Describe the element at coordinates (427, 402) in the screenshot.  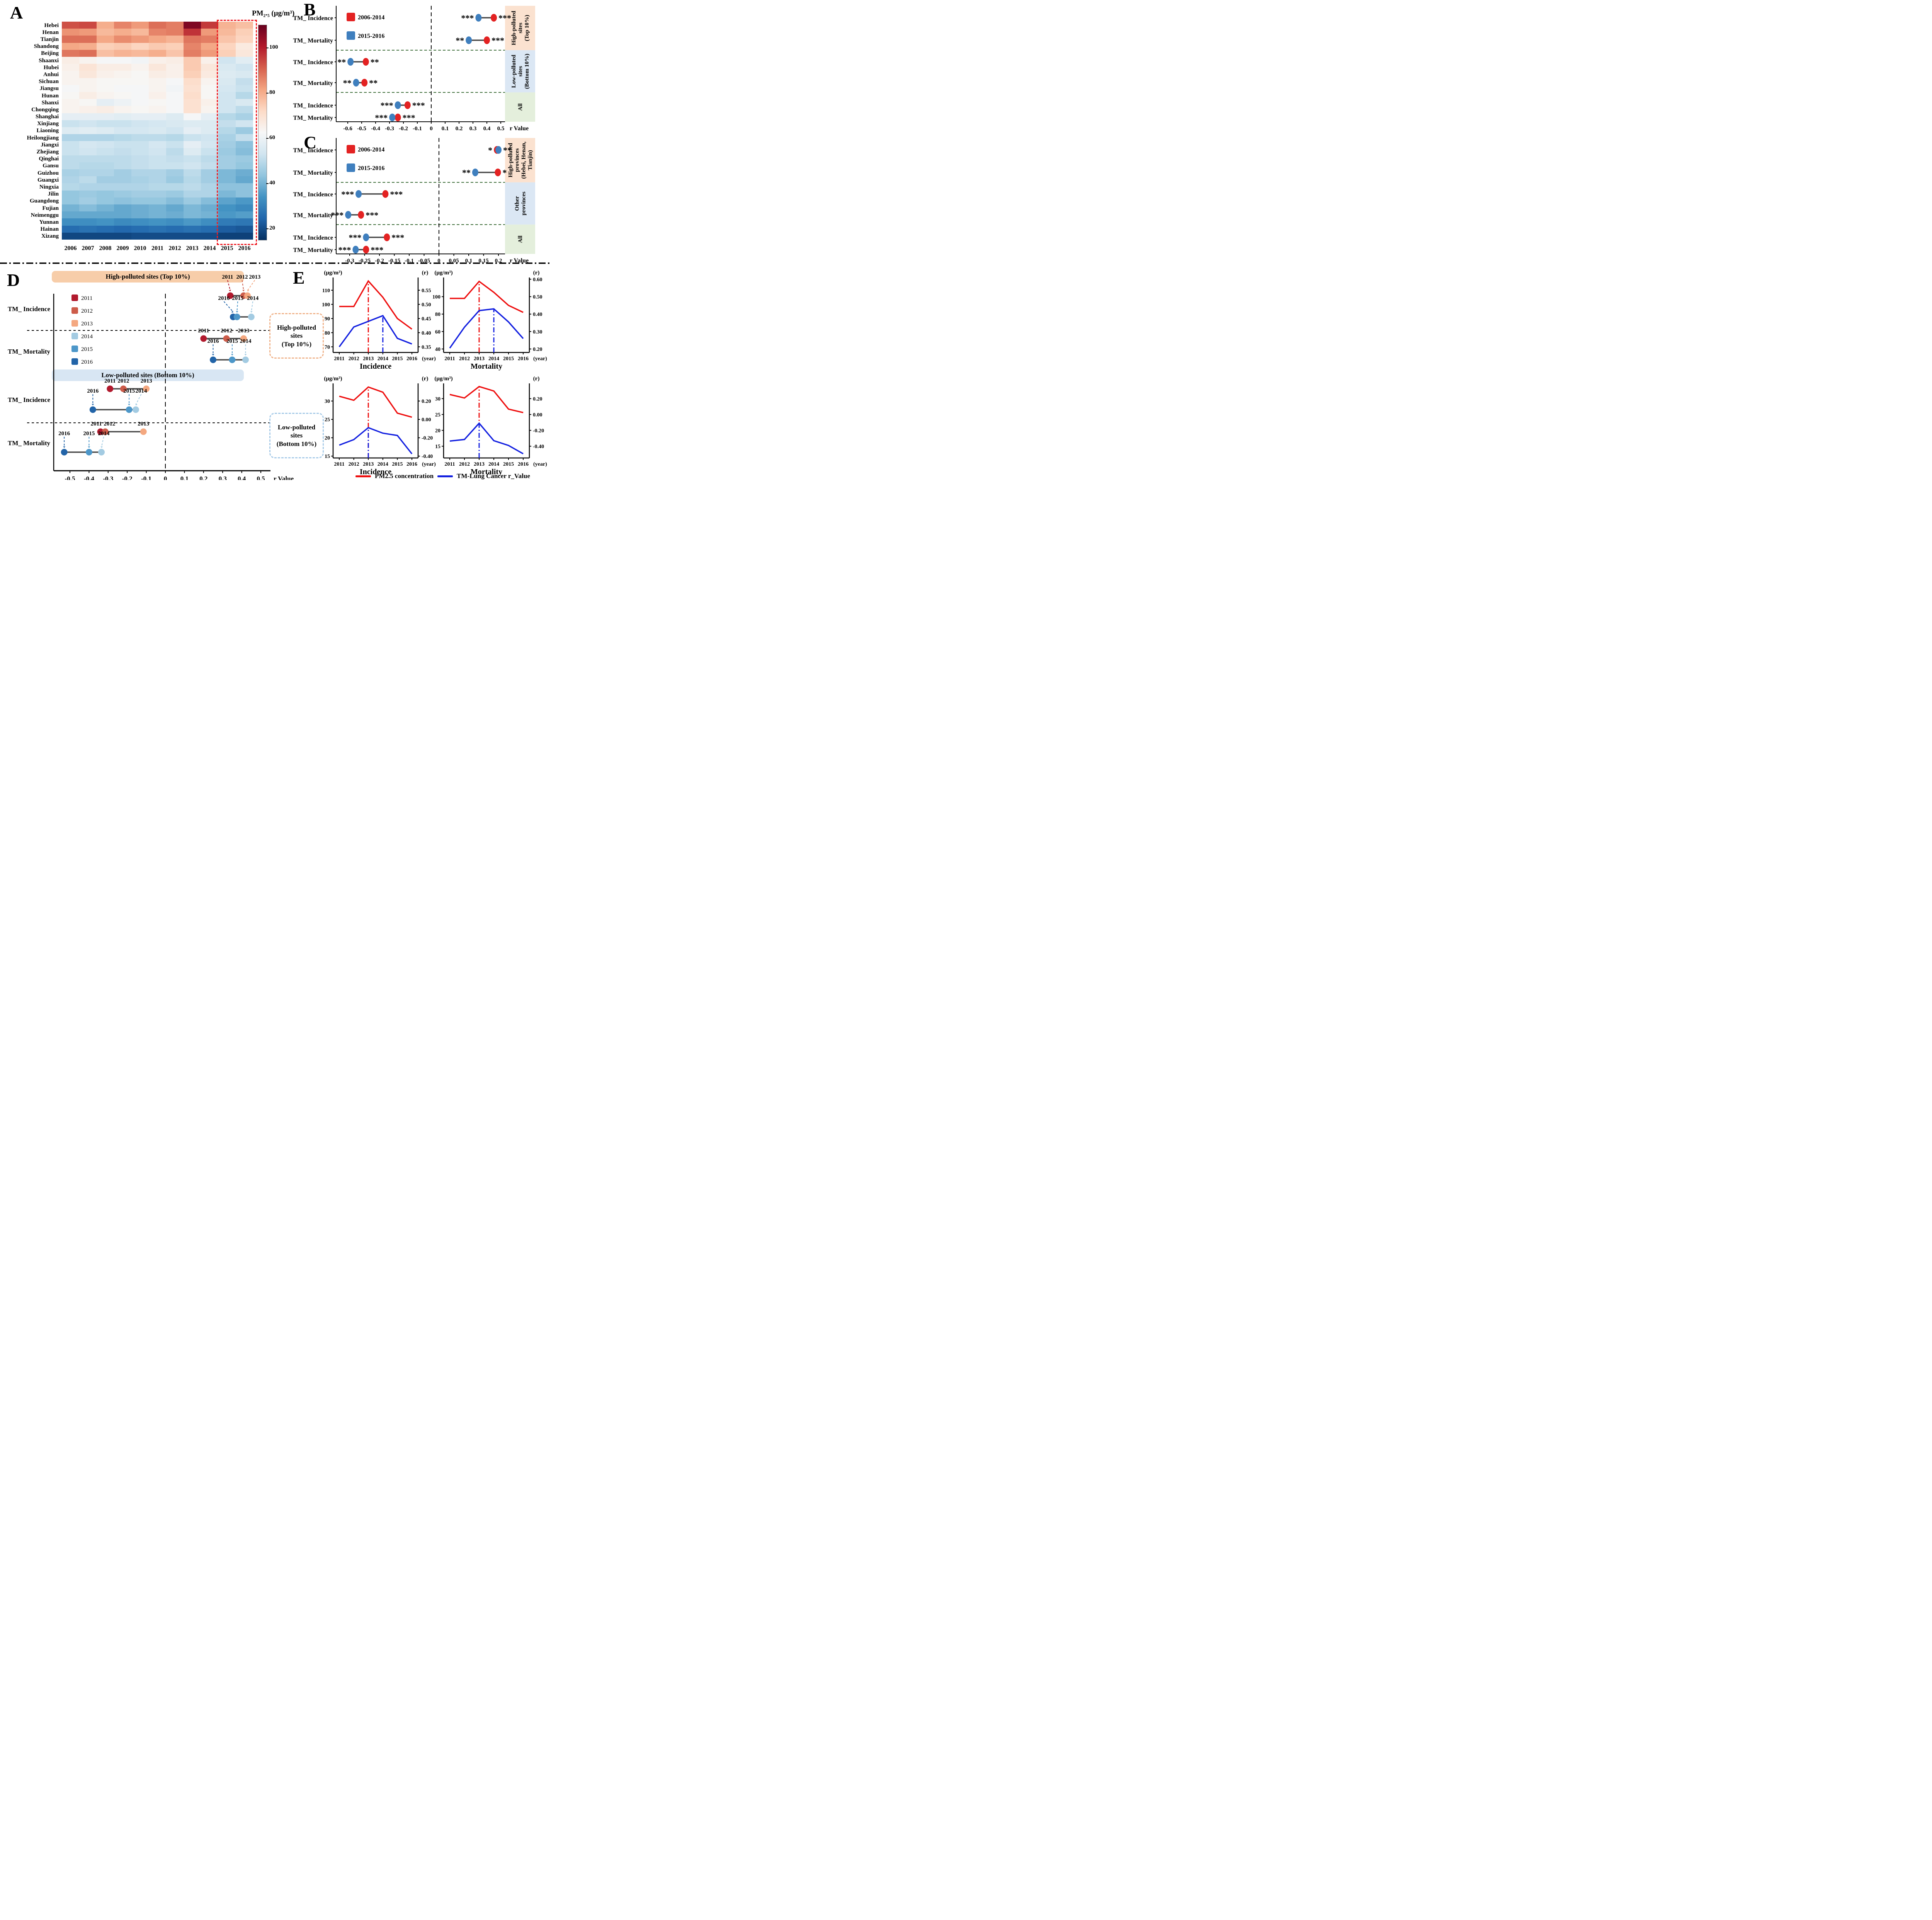
I see `svg-text: 0.20` at that location.